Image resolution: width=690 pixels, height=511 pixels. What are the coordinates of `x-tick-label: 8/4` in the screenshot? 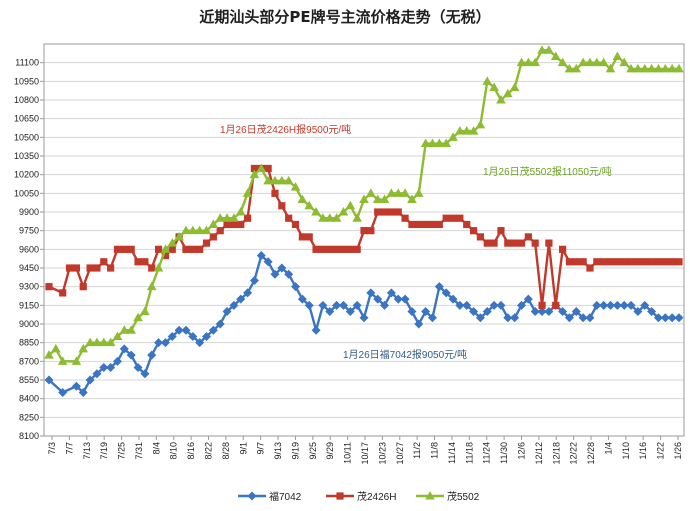 It's located at (156, 448).